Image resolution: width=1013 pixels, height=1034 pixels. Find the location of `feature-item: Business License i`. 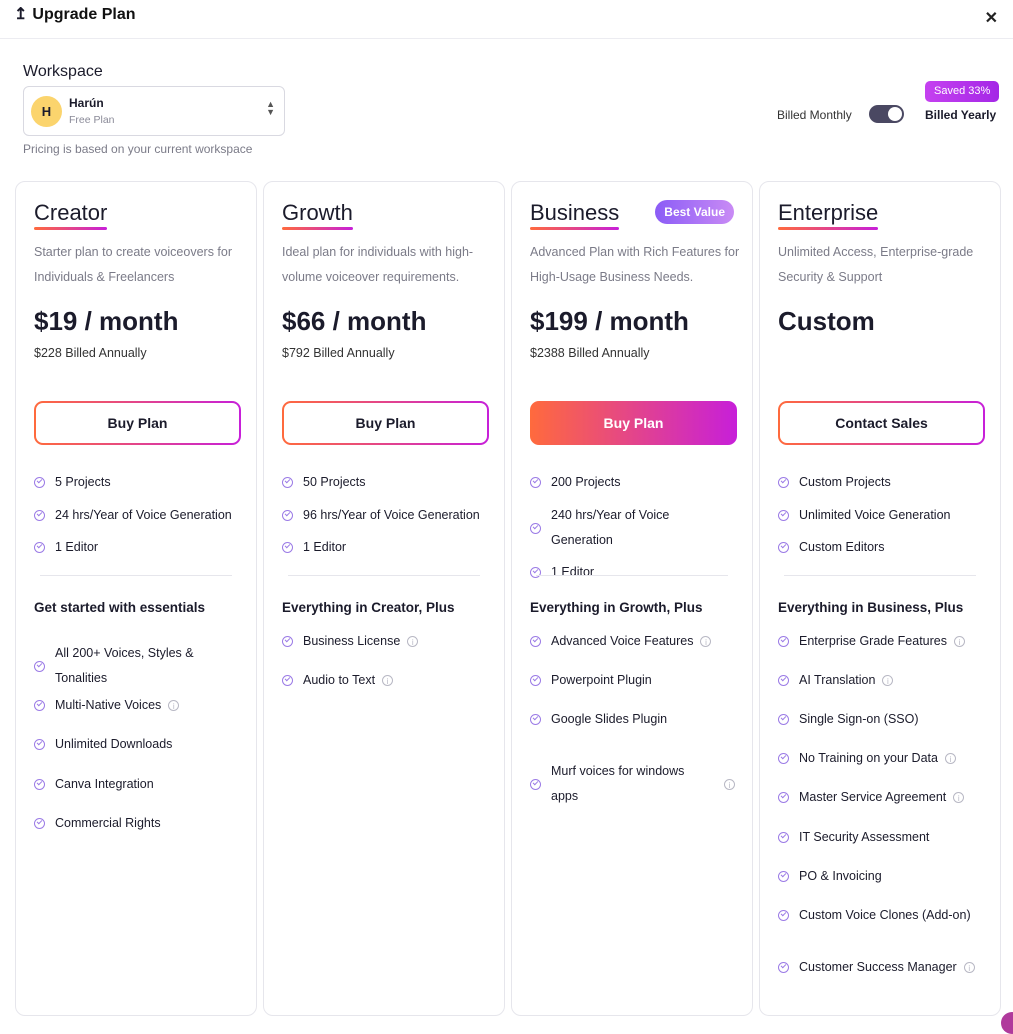

feature-item: Business License i is located at coordinates (350, 641).